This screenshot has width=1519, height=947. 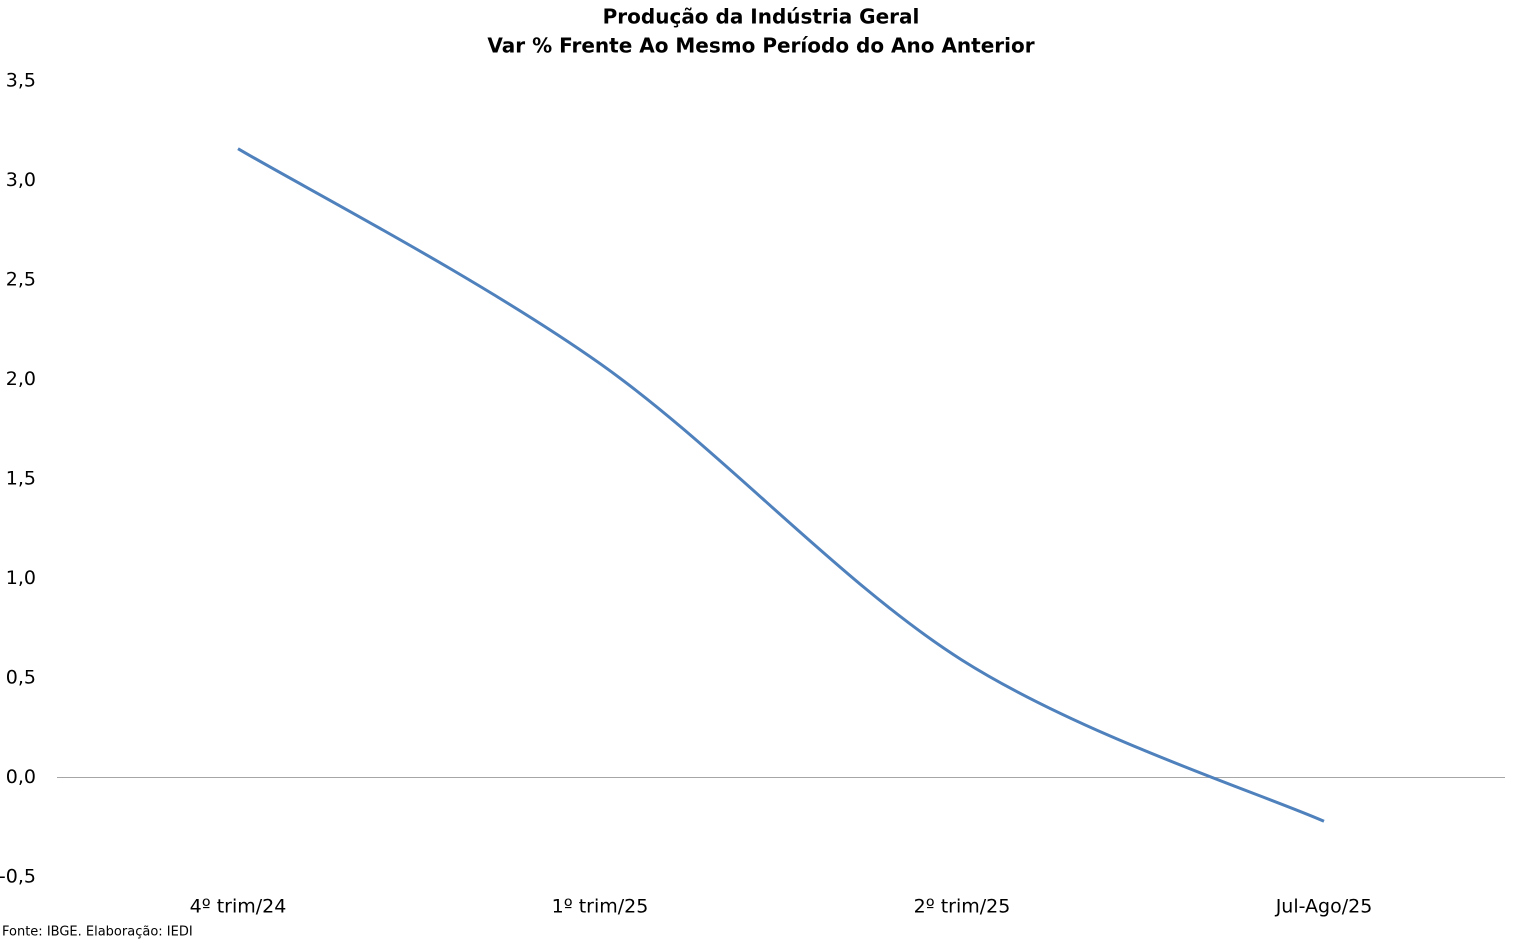 I want to click on y-tick-label: 1,0, so click(x=21, y=578).